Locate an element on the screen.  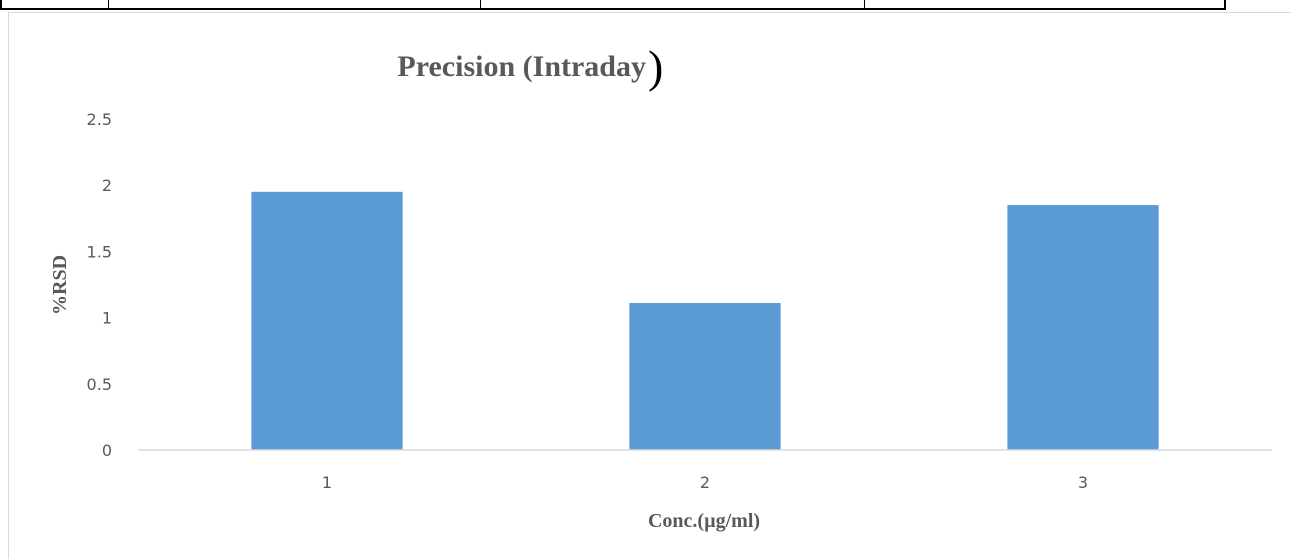
y-tick-label: 0 is located at coordinates (107, 450).